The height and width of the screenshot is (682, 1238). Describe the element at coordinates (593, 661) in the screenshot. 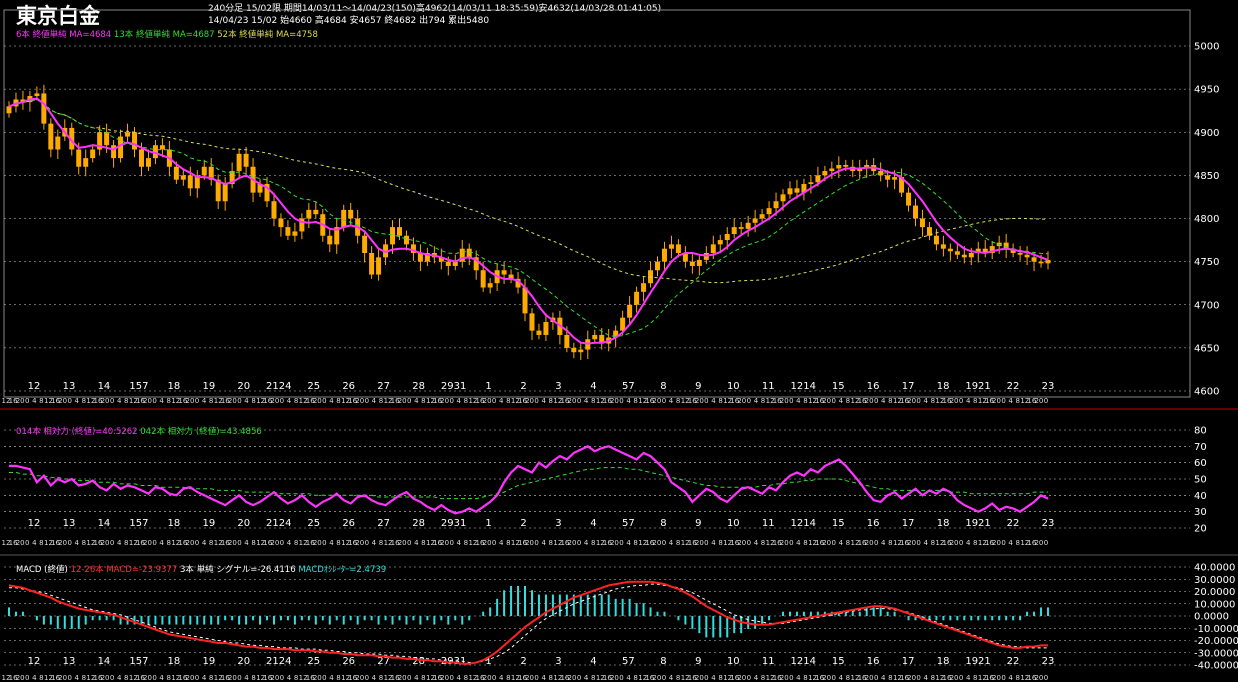

I see `date-label: 4` at that location.